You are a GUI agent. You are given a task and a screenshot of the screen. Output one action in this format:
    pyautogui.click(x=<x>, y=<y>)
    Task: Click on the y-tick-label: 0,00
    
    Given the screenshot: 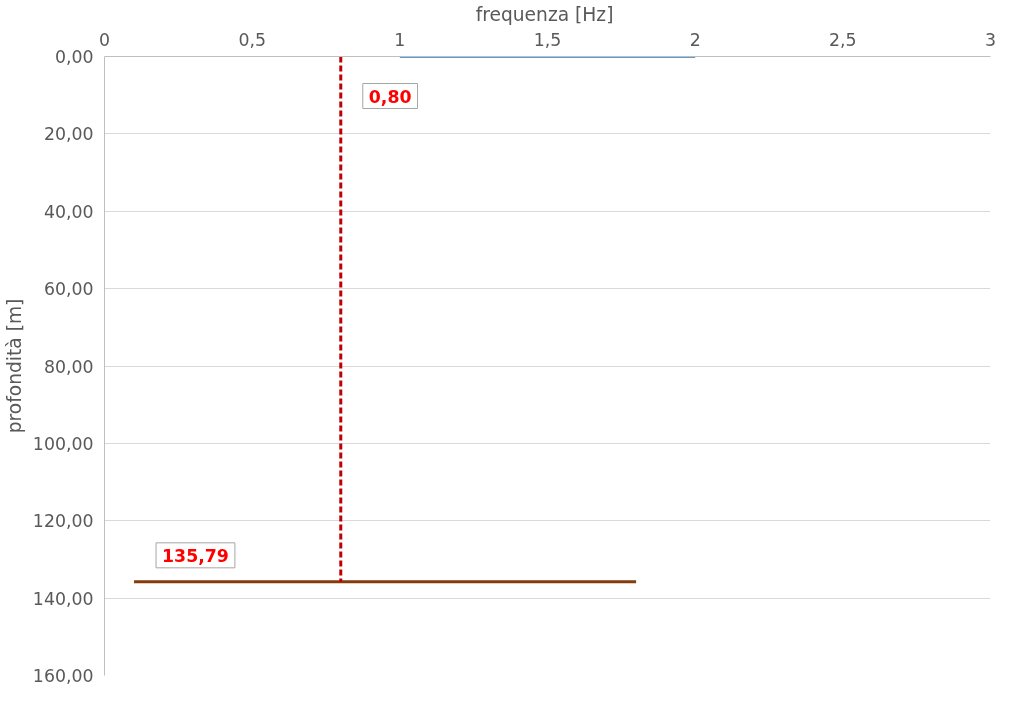 What is the action you would take?
    pyautogui.click(x=74, y=57)
    